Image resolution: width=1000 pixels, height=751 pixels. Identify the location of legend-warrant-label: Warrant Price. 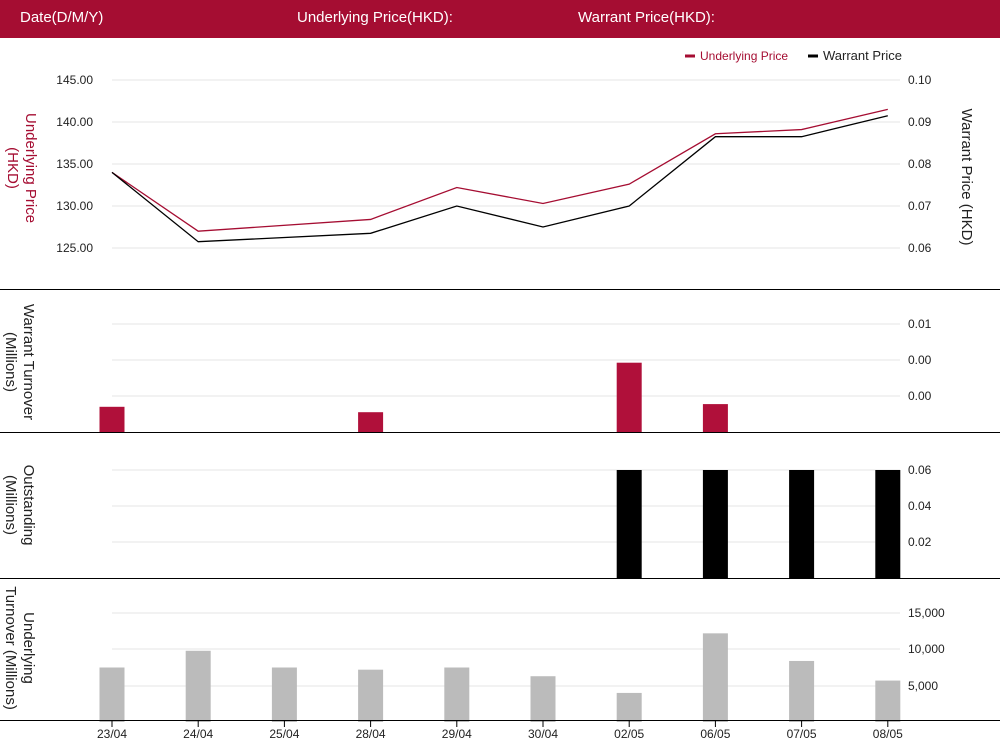
(862, 55).